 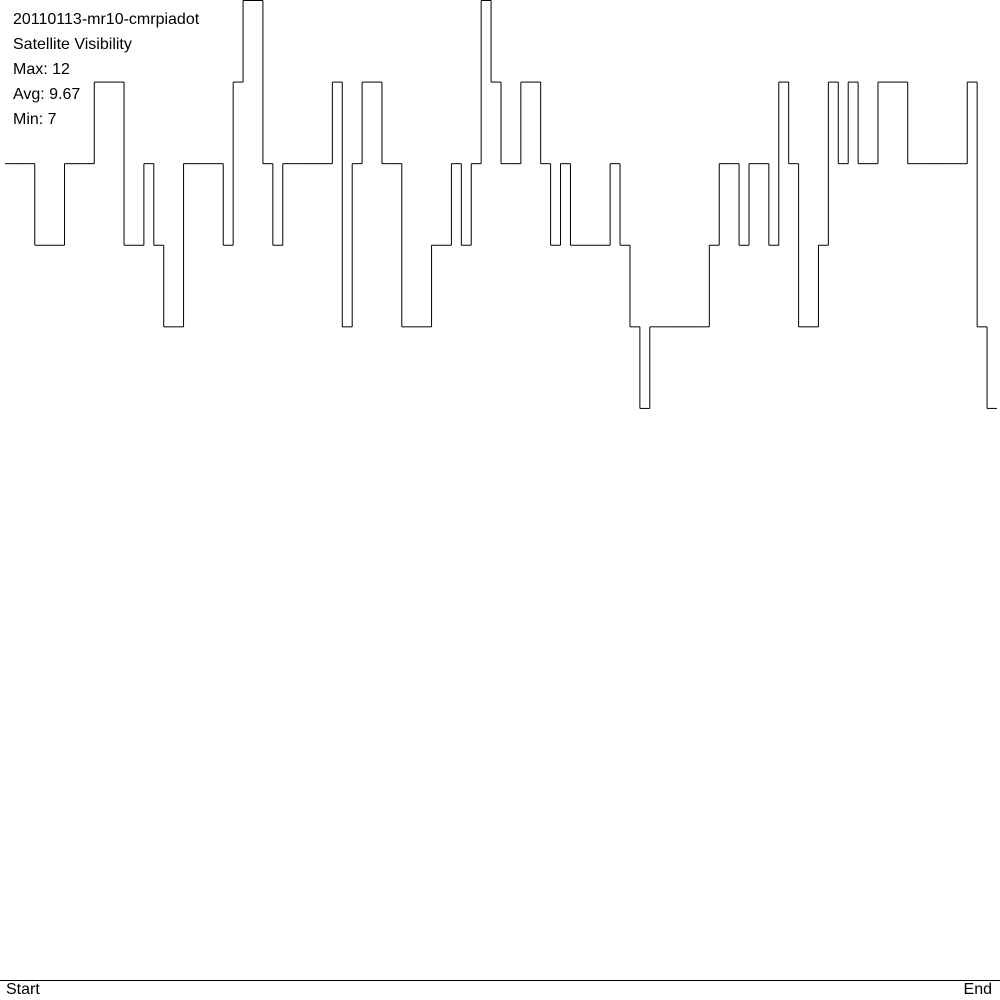 I want to click on min-stat: Min: 7, so click(x=35, y=119).